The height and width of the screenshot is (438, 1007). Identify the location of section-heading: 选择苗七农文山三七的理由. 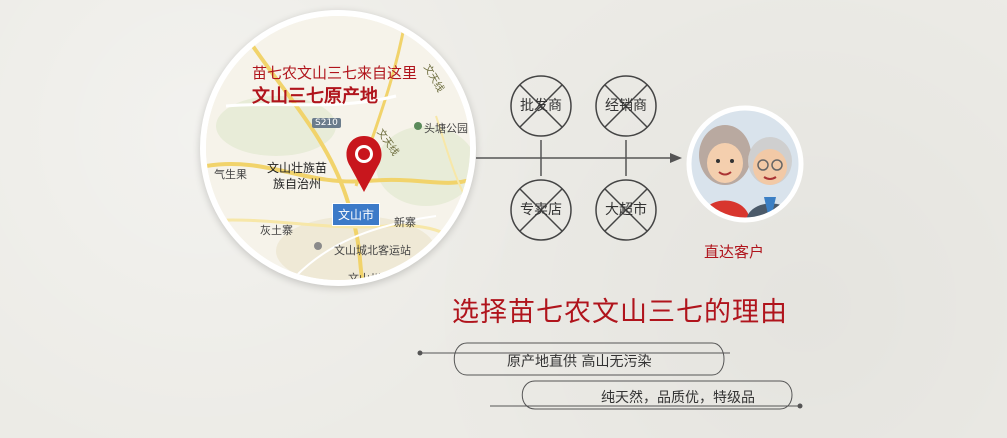
(620, 312).